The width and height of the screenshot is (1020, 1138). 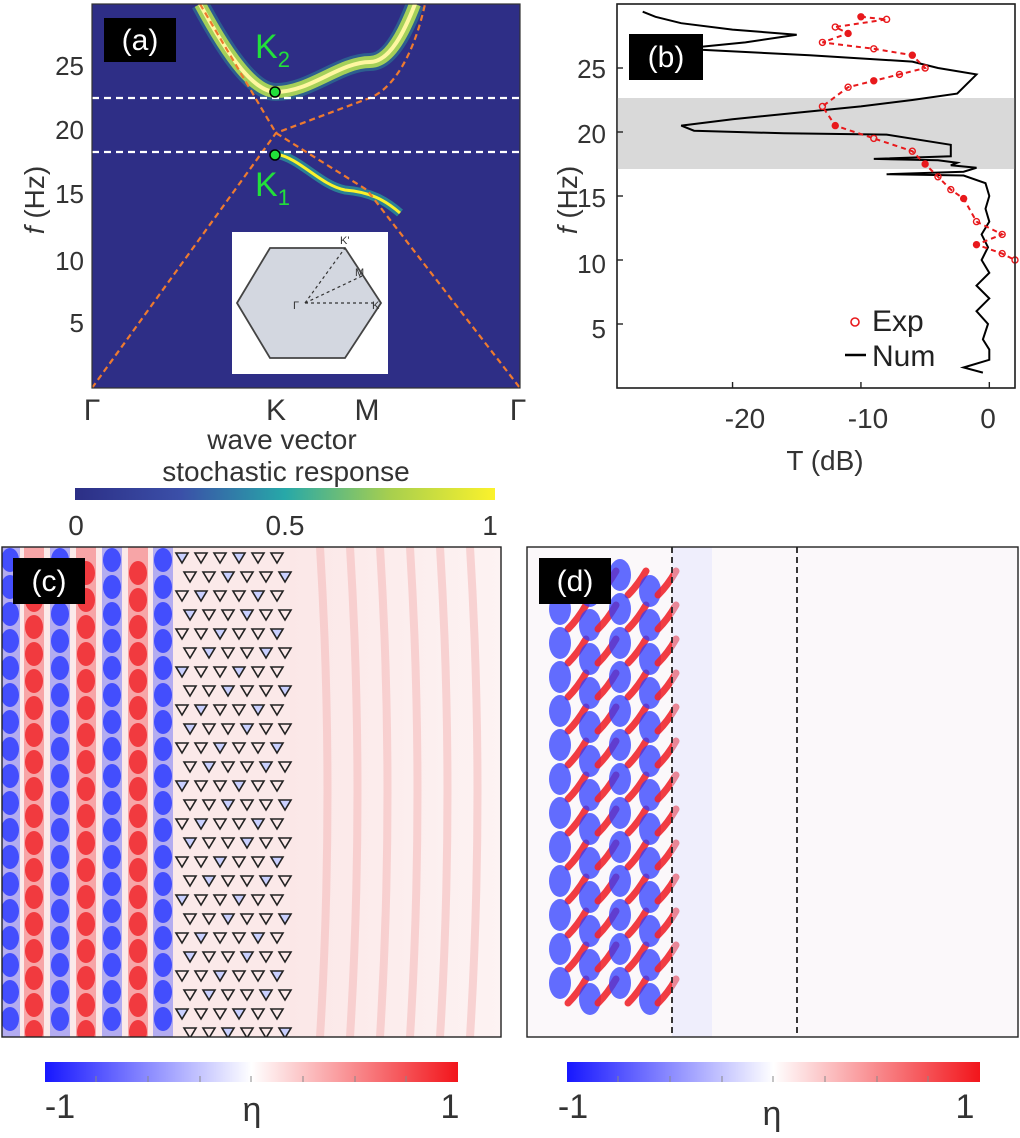 I want to click on panel-a-ytick: 25, so click(x=69, y=66).